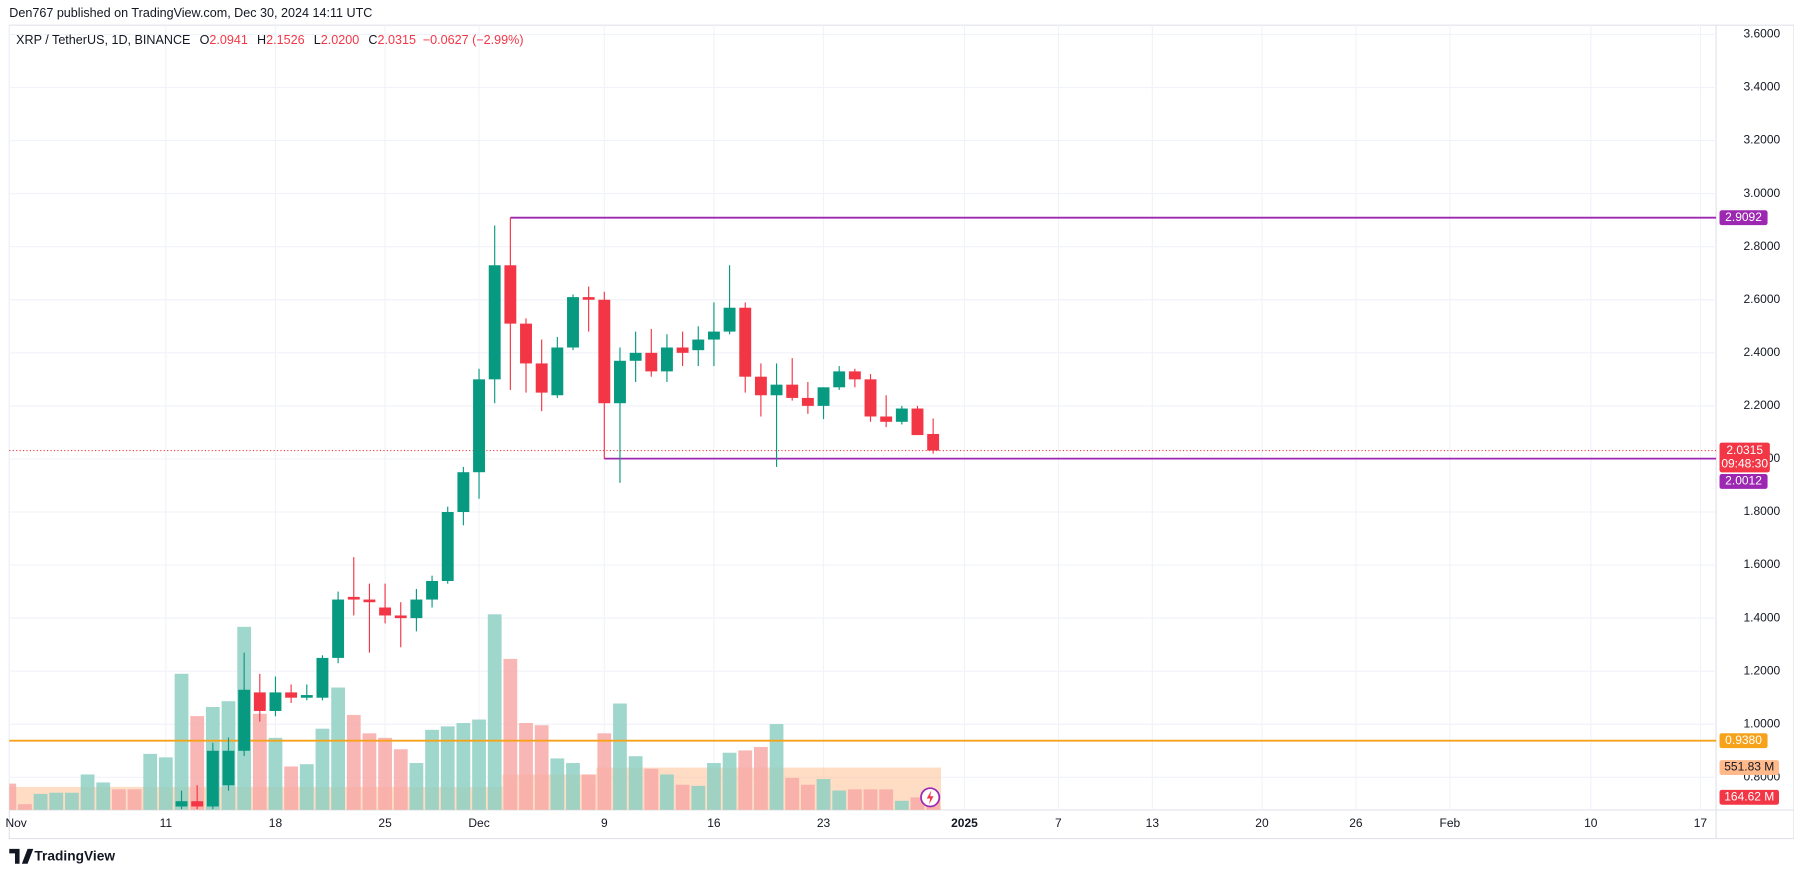 The width and height of the screenshot is (1794, 874). I want to click on x-tick-label: 13, so click(1153, 823).